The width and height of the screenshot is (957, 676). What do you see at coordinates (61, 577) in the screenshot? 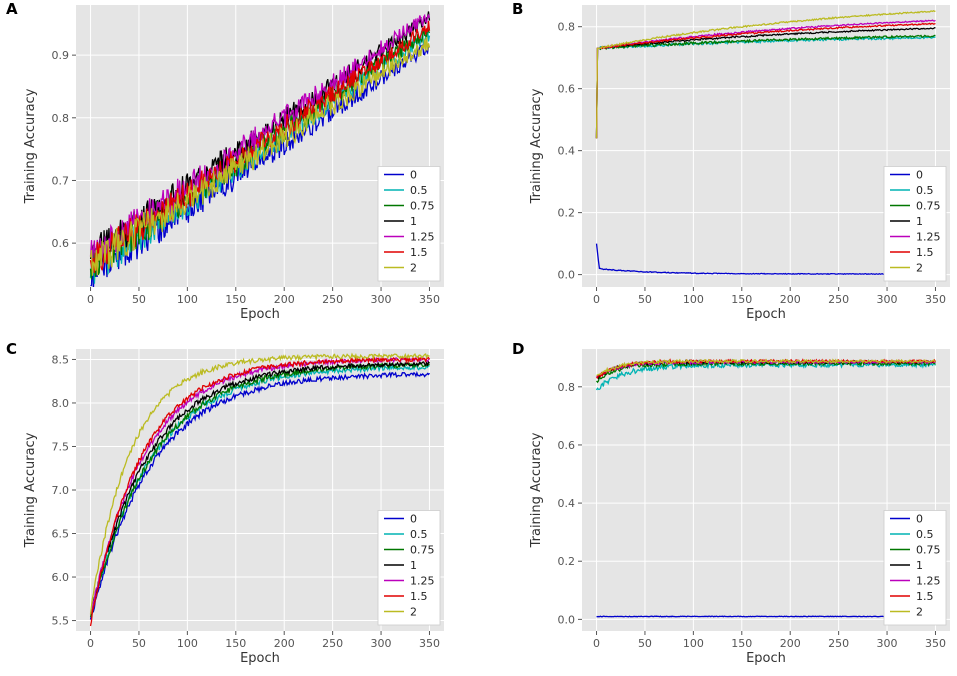
I see `y-tick-label: 6.0` at bounding box center [61, 577].